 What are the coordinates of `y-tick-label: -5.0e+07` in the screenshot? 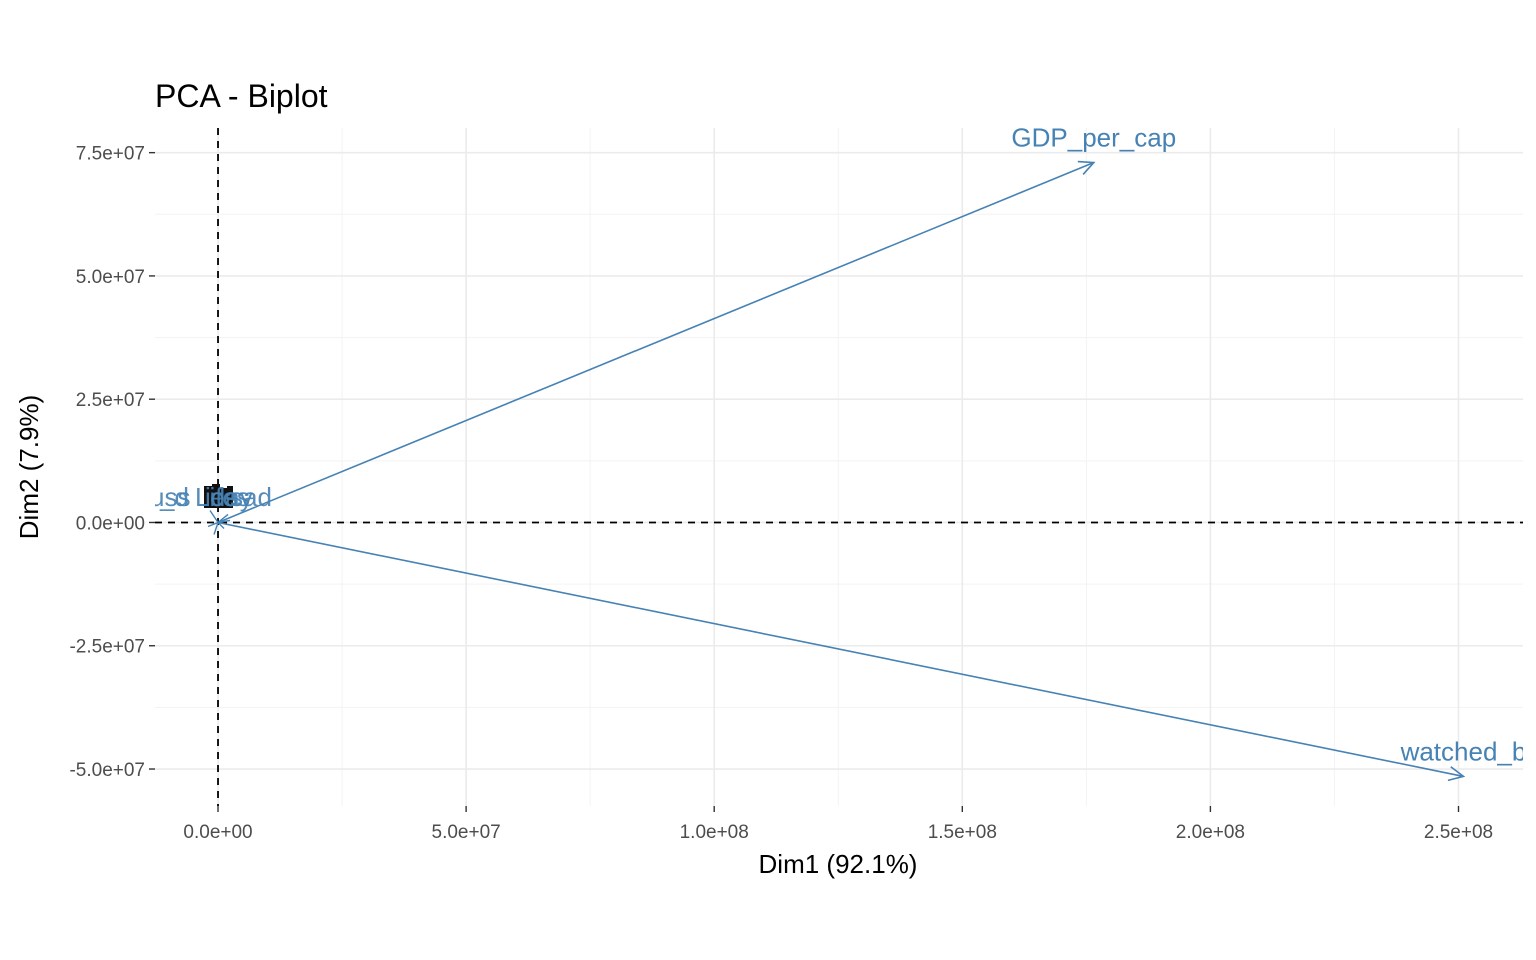 It's located at (107, 770).